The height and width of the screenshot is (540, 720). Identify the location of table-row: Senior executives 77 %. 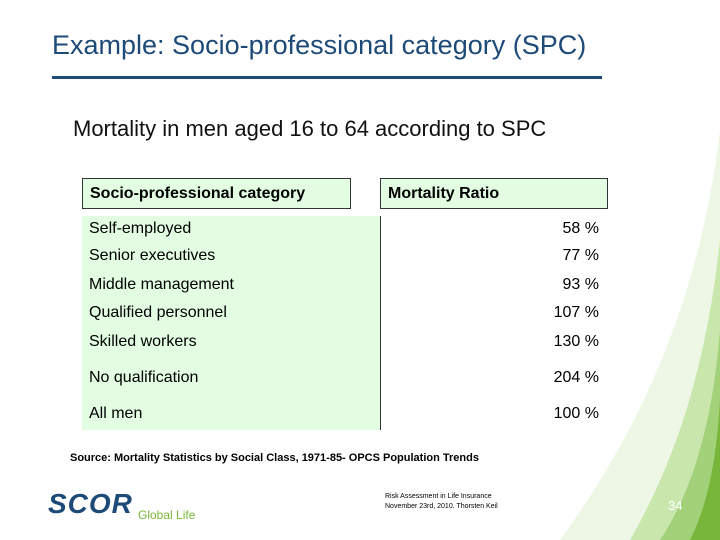
(345, 256).